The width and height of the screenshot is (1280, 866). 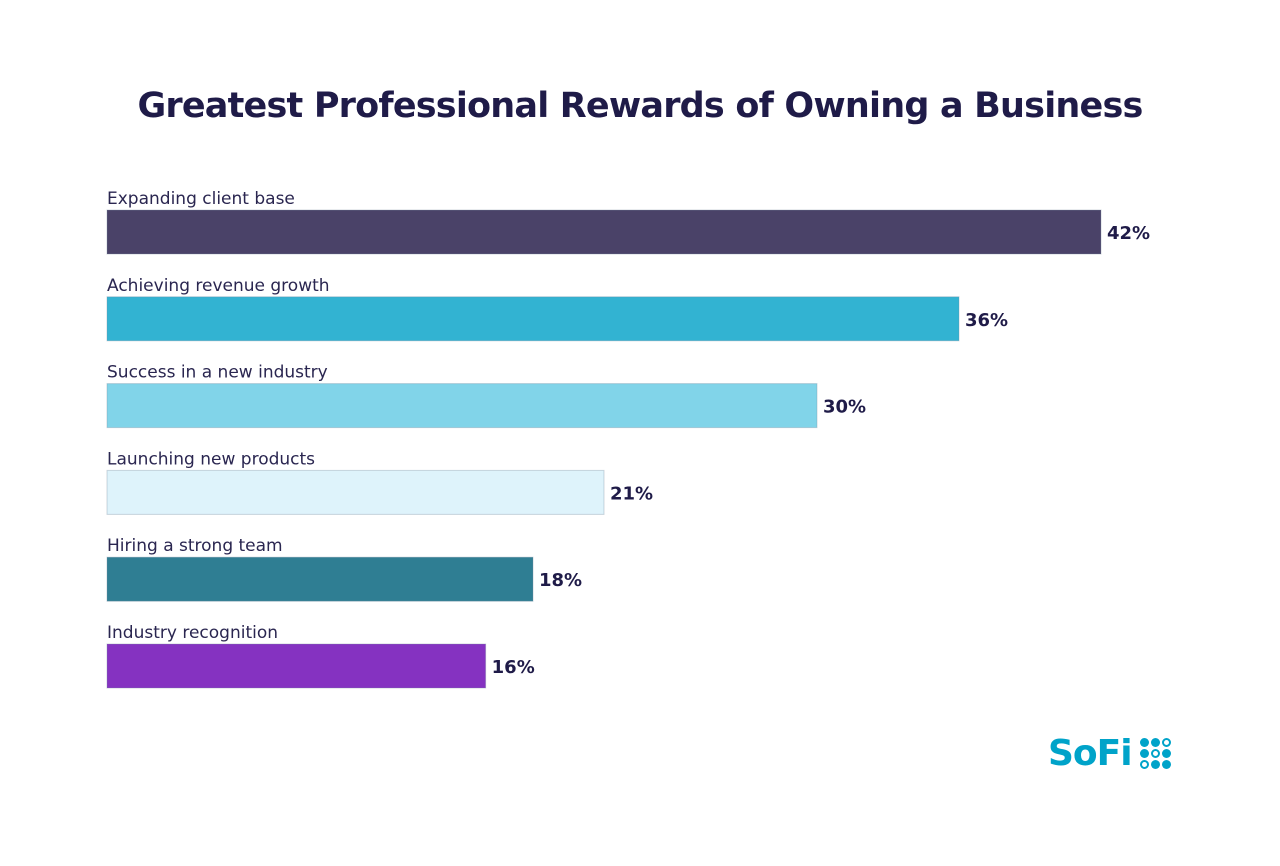 I want to click on value-label: 36%, so click(x=986, y=320).